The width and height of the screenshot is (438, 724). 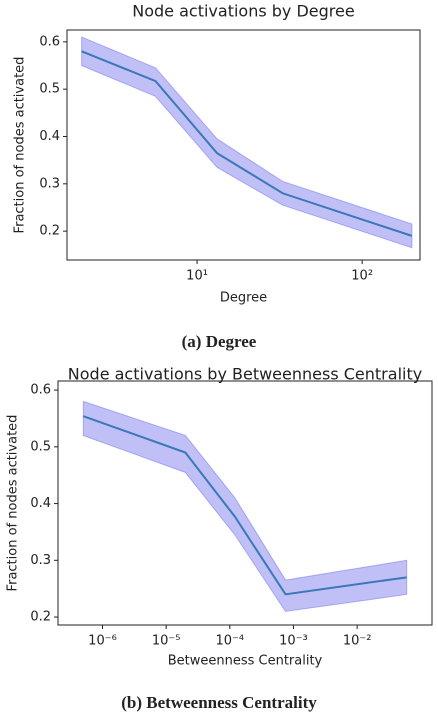 I want to click on caption: (b) Betweenness Centrality, so click(x=219, y=702).